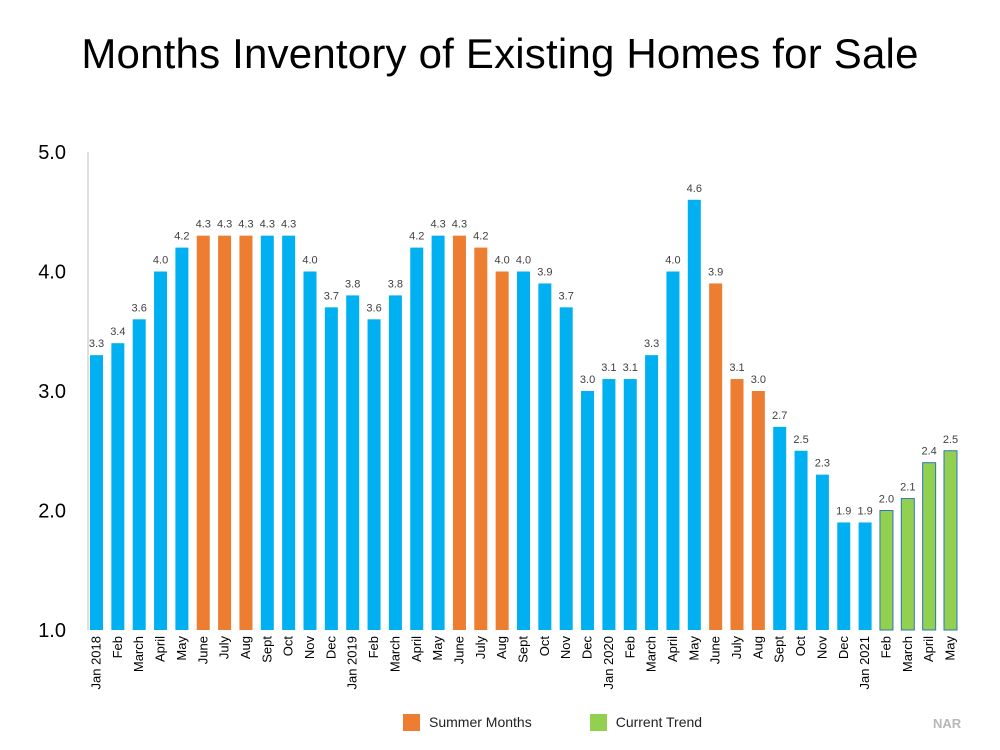 This screenshot has width=1000, height=750. I want to click on legend-item-current: Current Trend, so click(645, 722).